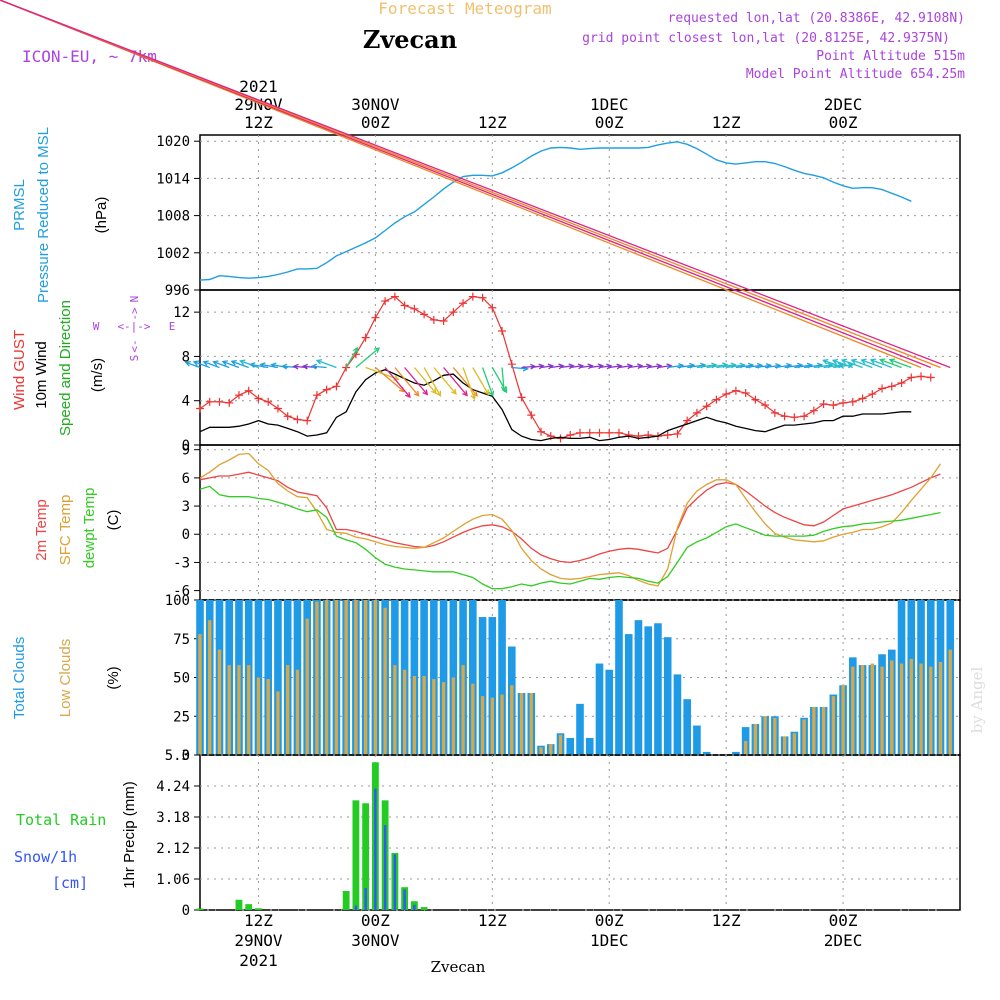 The width and height of the screenshot is (1000, 1000). I want to click on wind-ytick-label: 8, so click(186, 357).